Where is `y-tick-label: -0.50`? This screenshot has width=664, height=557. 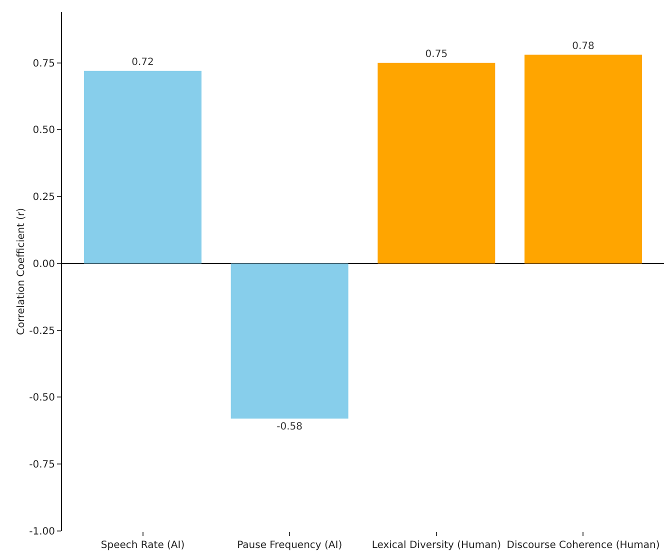
y-tick-label: -0.50 is located at coordinates (42, 398).